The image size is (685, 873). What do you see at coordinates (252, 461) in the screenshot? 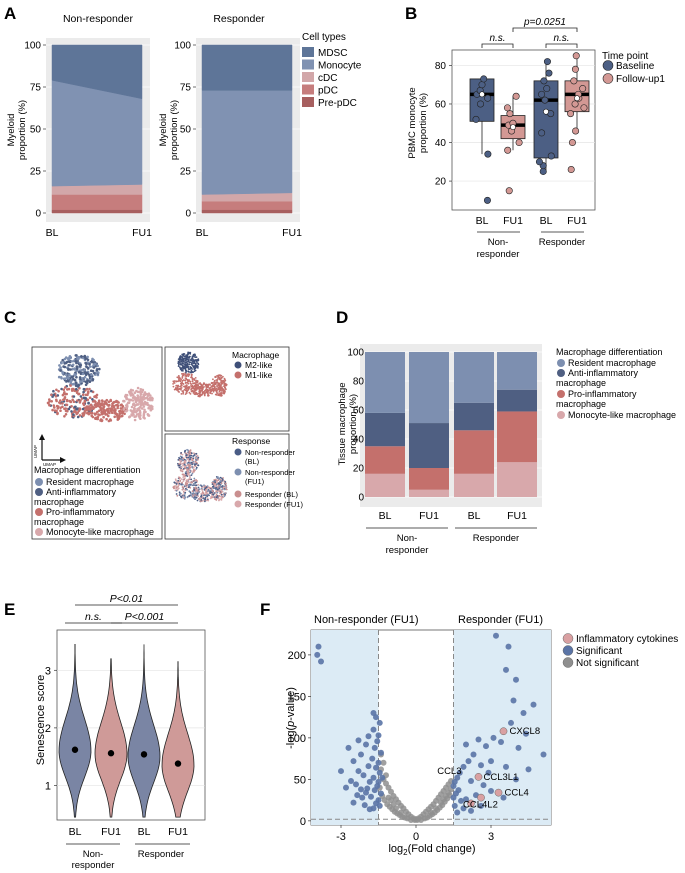
I see `legend-label: (BL)` at bounding box center [252, 461].